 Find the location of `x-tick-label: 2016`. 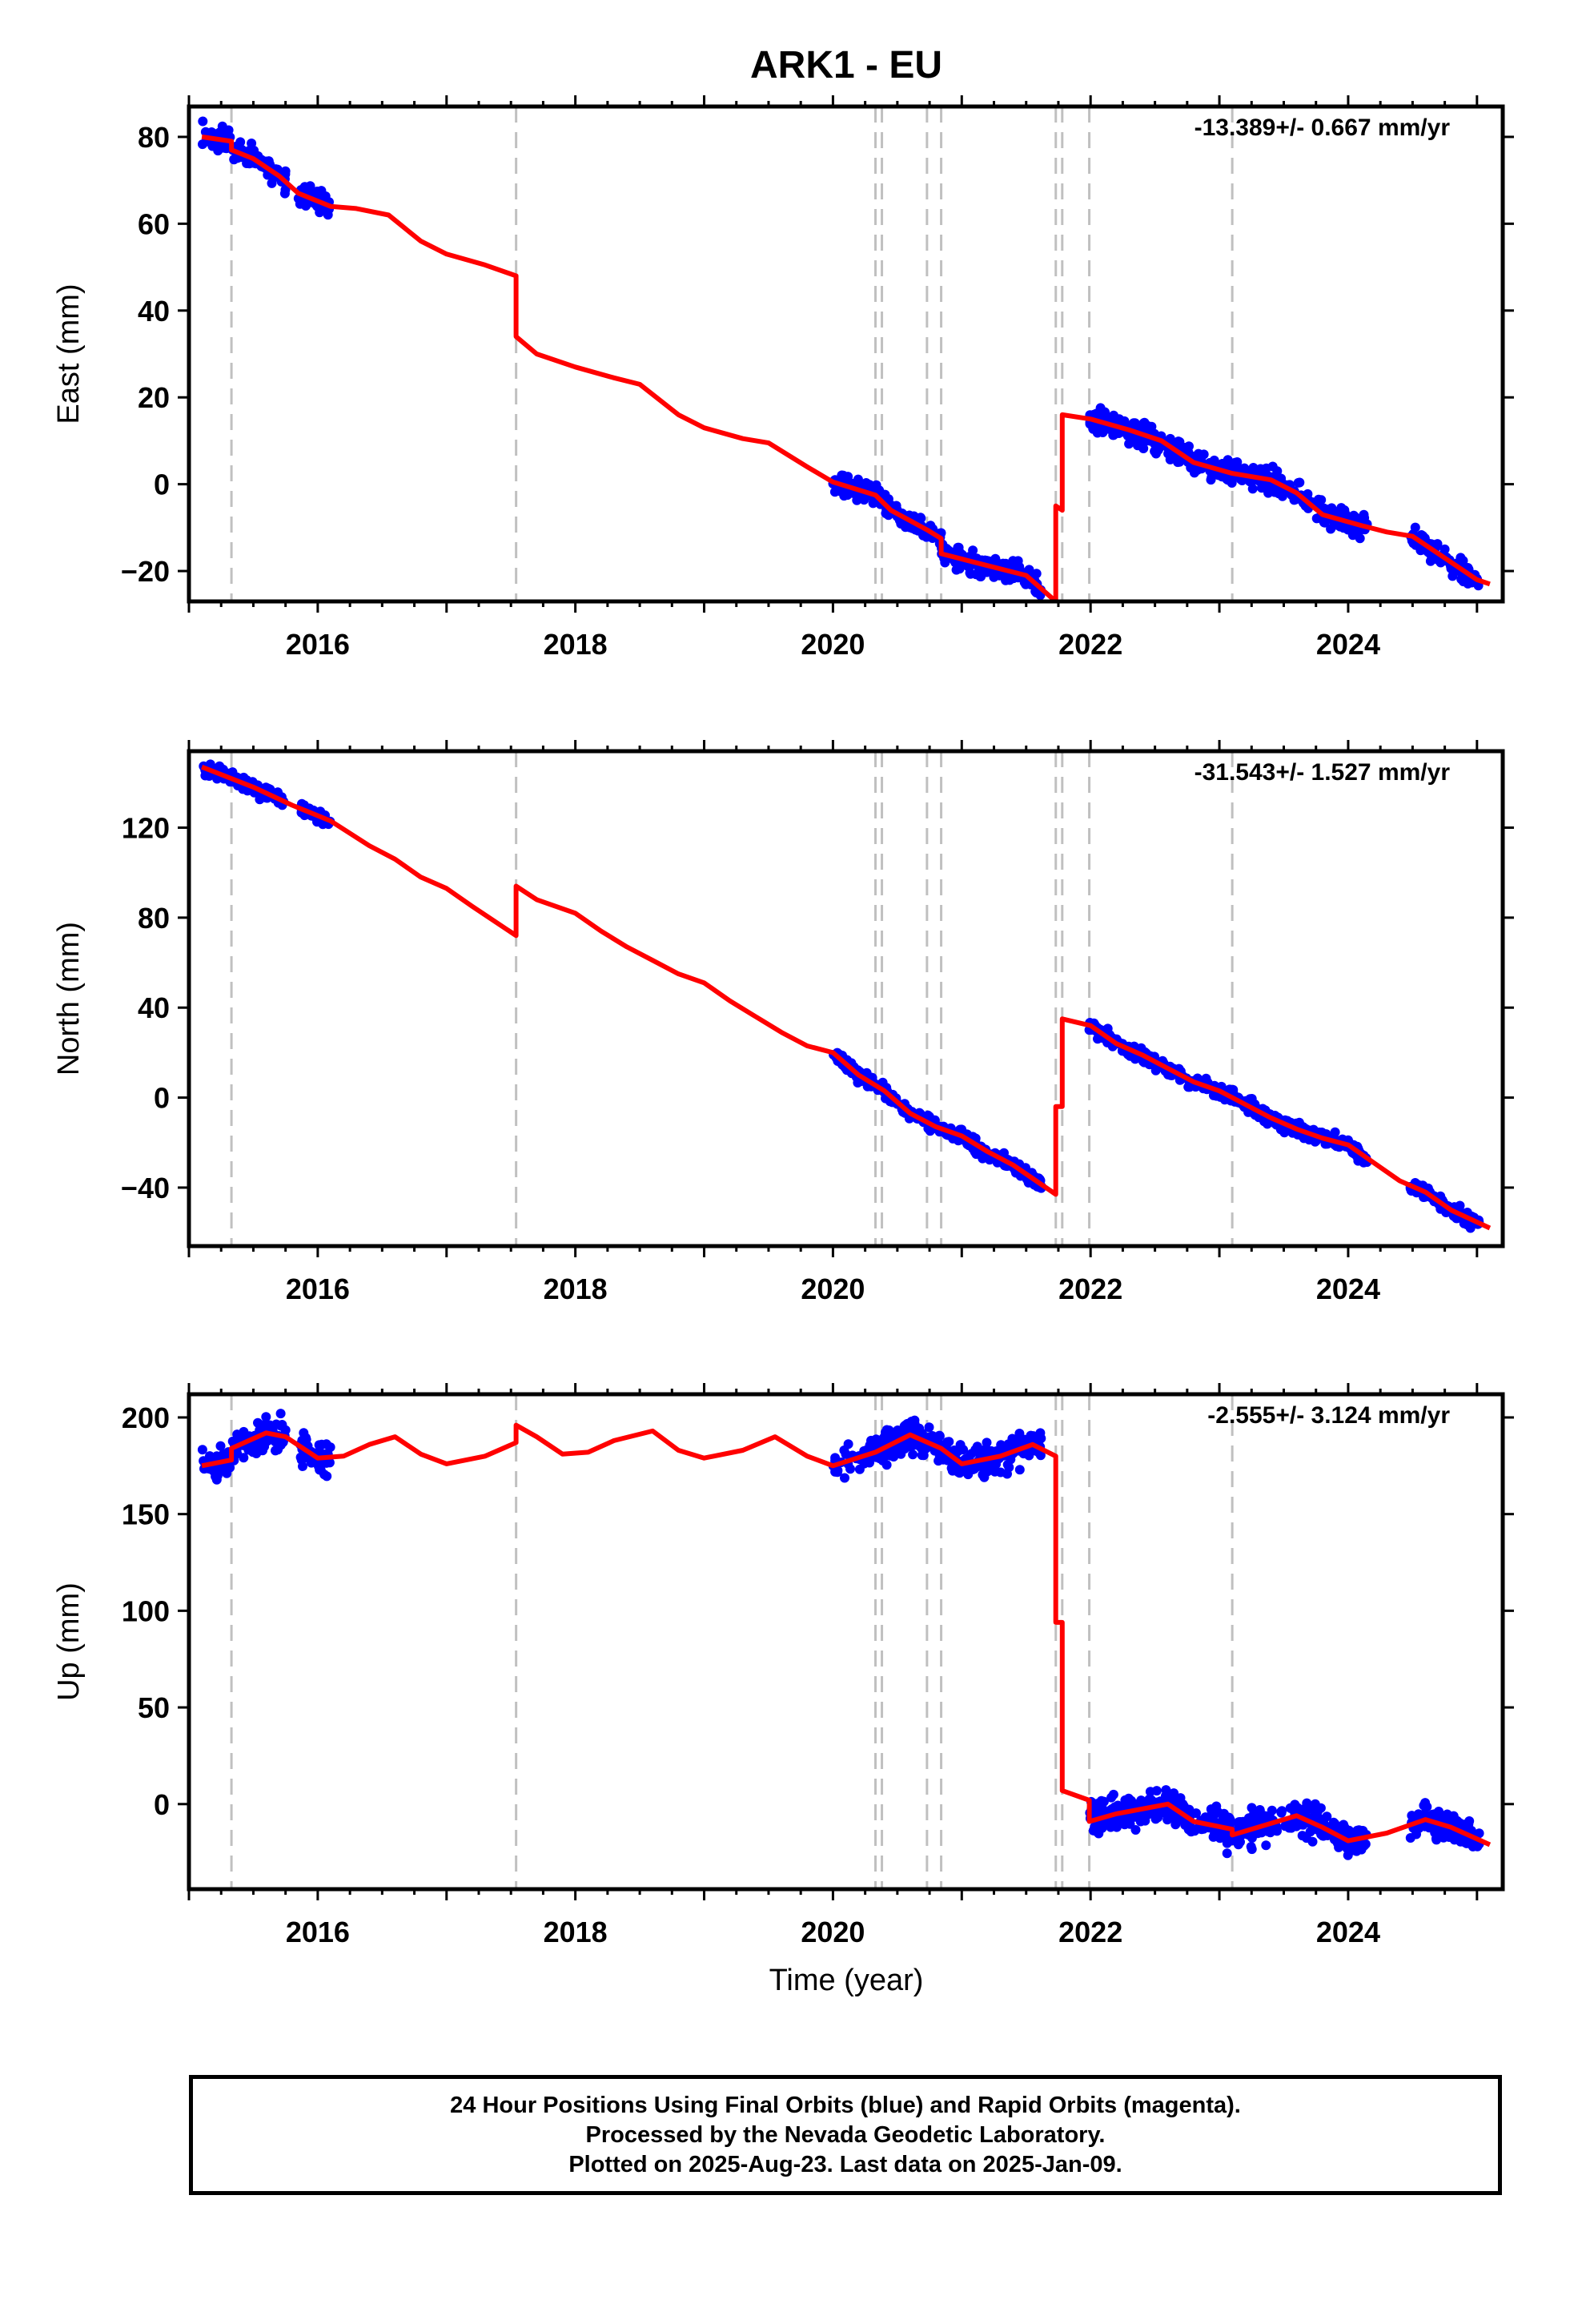

x-tick-label: 2016 is located at coordinates (318, 1932).